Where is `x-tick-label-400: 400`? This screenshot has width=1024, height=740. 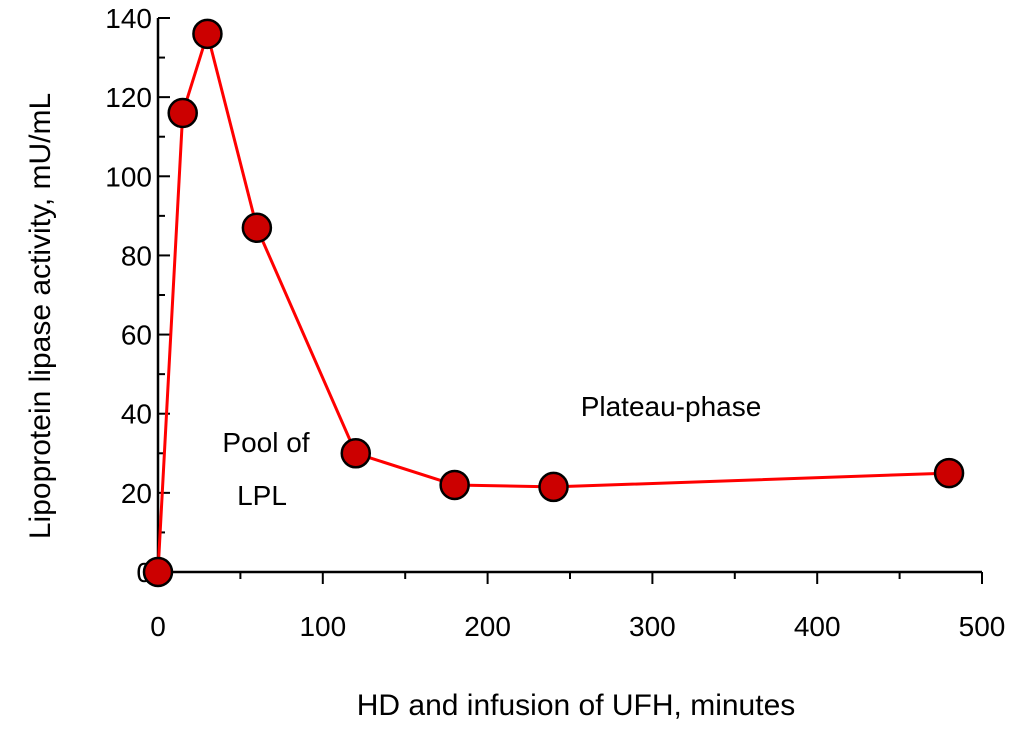 x-tick-label-400: 400 is located at coordinates (817, 626).